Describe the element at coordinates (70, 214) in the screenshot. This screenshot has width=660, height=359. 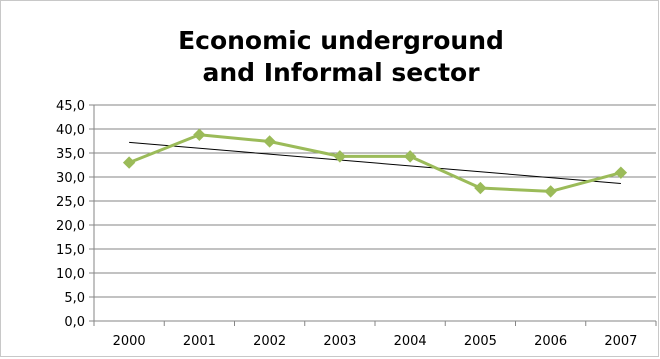
I see `y-axis-tick-labels: 0,0 5,0 10,0 15,0 20,0 25,0 30,0 35,0 40,0 45,0` at that location.